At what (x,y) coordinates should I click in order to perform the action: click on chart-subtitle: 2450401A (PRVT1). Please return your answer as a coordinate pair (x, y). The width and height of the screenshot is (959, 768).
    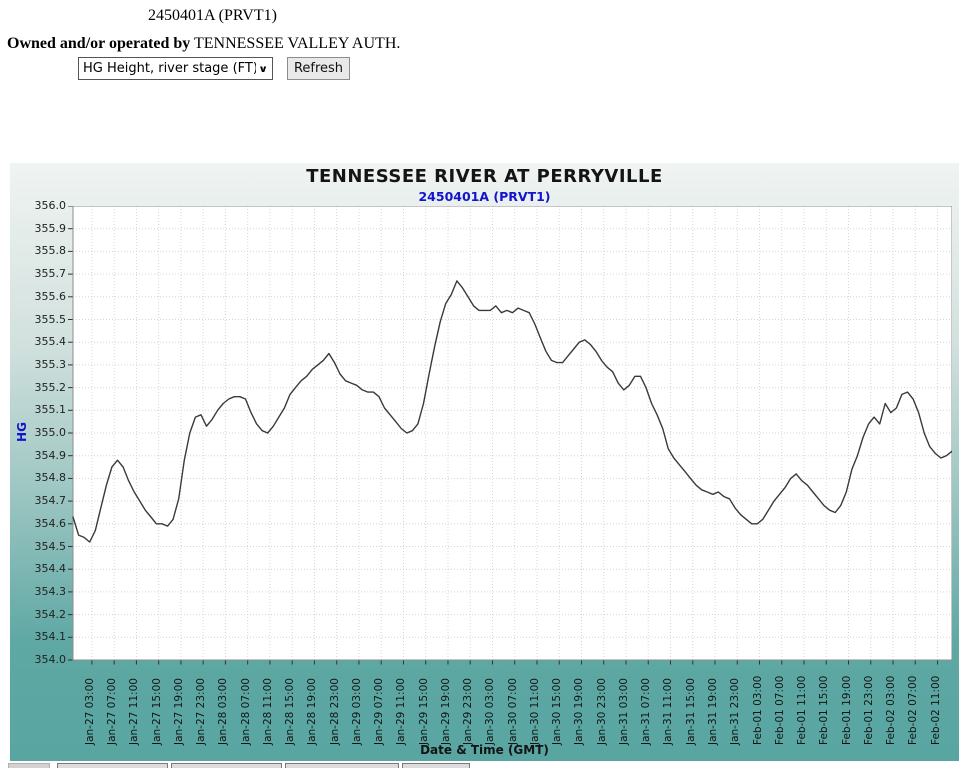
    Looking at the image, I should click on (484, 196).